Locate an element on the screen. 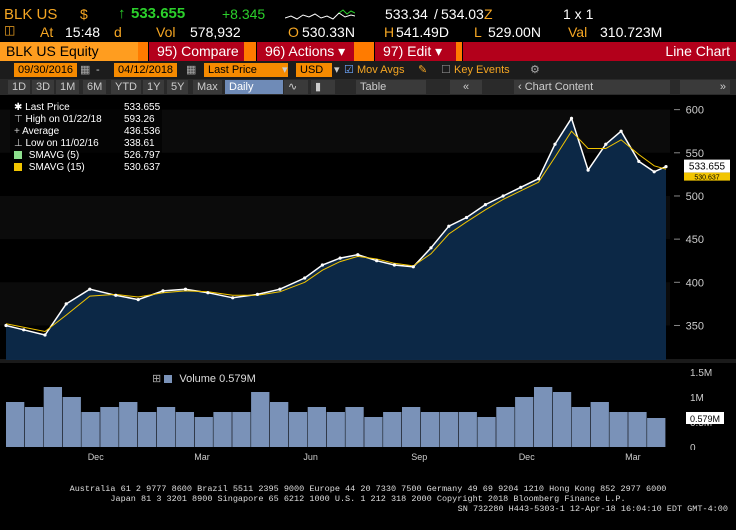 This screenshot has width=736, height=530. price-axis-label: 500 is located at coordinates (695, 197).